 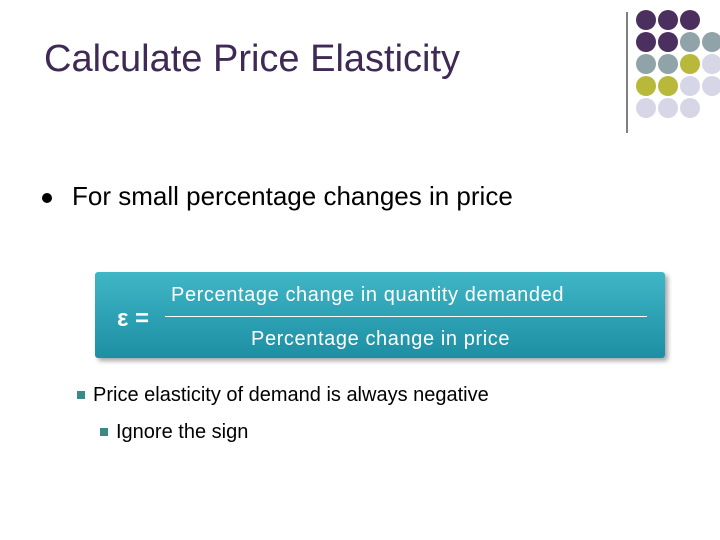 What do you see at coordinates (133, 318) in the screenshot?
I see `formula-symbol: ε =` at bounding box center [133, 318].